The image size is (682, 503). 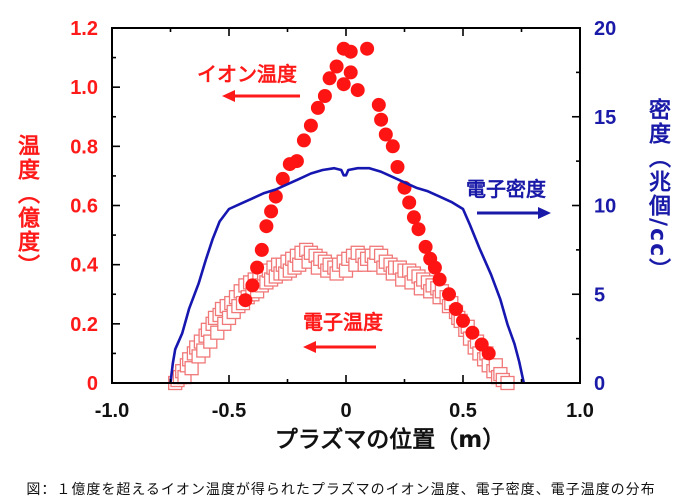 What do you see at coordinates (343, 322) in the screenshot?
I see `electron-temperature-label: 電子温度` at bounding box center [343, 322].